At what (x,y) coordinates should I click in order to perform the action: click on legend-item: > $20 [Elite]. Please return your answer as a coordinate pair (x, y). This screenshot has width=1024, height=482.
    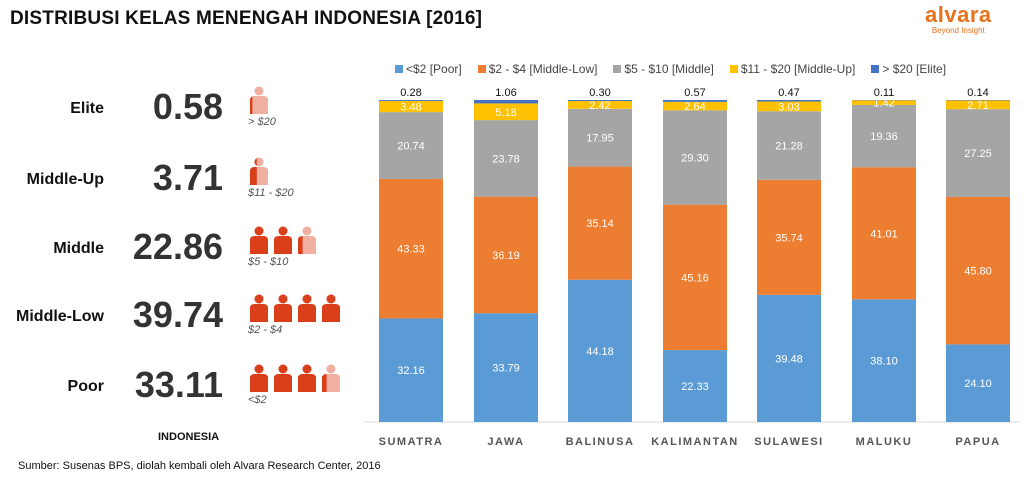
    Looking at the image, I should click on (908, 69).